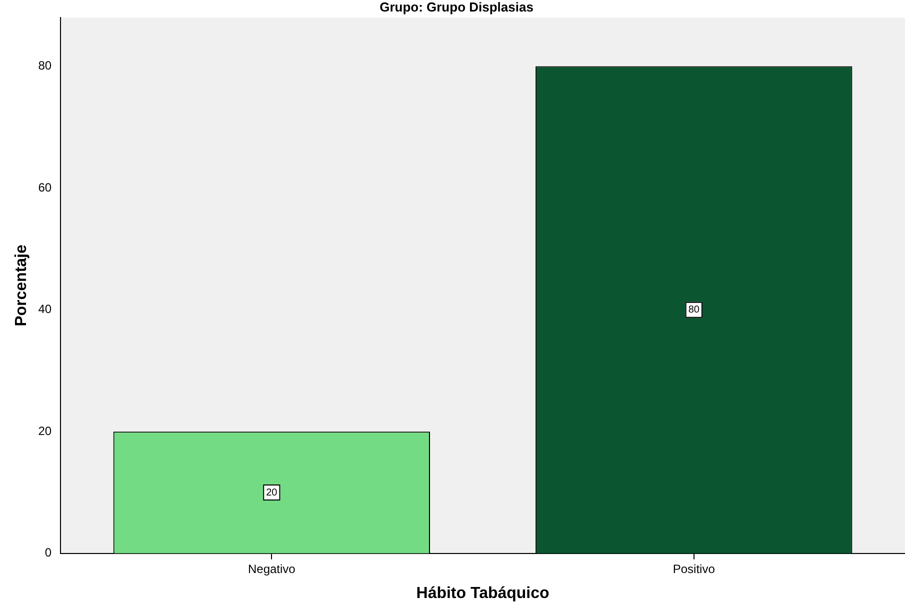 The height and width of the screenshot is (611, 905). Describe the element at coordinates (272, 569) in the screenshot. I see `x-tick-label: Negativo` at that location.